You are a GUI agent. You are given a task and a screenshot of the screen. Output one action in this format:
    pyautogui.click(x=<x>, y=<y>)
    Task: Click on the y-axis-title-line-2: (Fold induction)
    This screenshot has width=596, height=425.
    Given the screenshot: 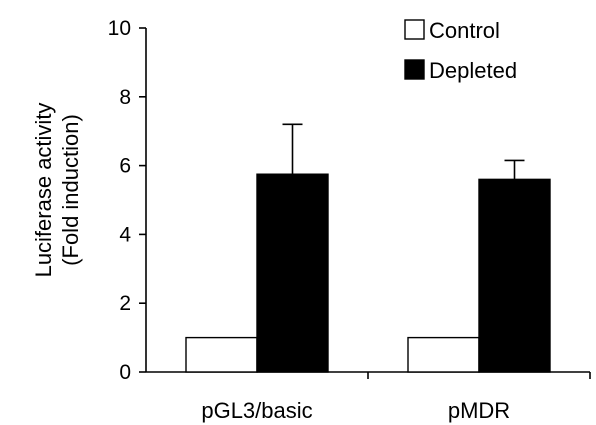 What is the action you would take?
    pyautogui.click(x=70, y=190)
    